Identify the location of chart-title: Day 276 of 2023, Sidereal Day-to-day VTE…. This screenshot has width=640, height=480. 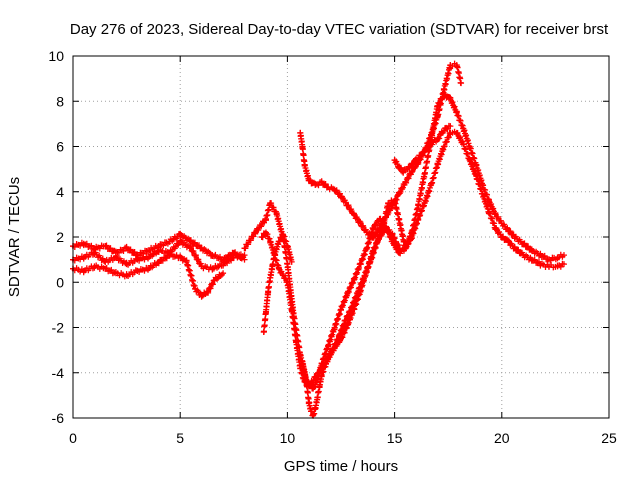
(339, 29).